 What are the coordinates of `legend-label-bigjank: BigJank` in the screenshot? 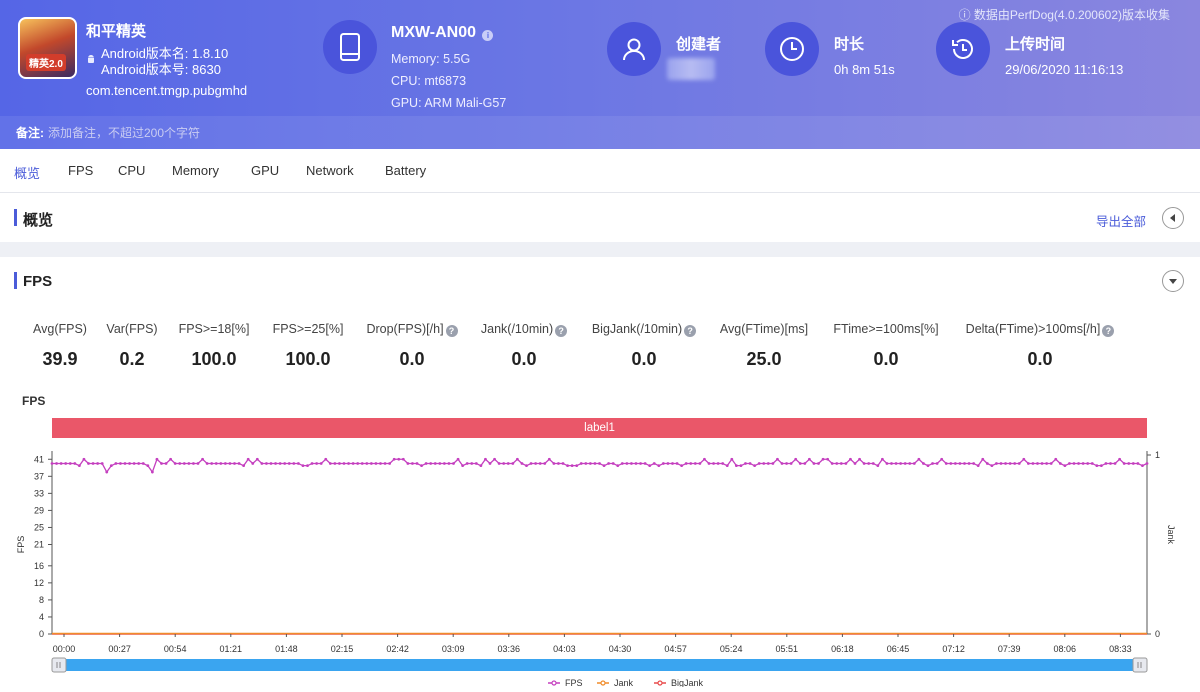 It's located at (687, 682).